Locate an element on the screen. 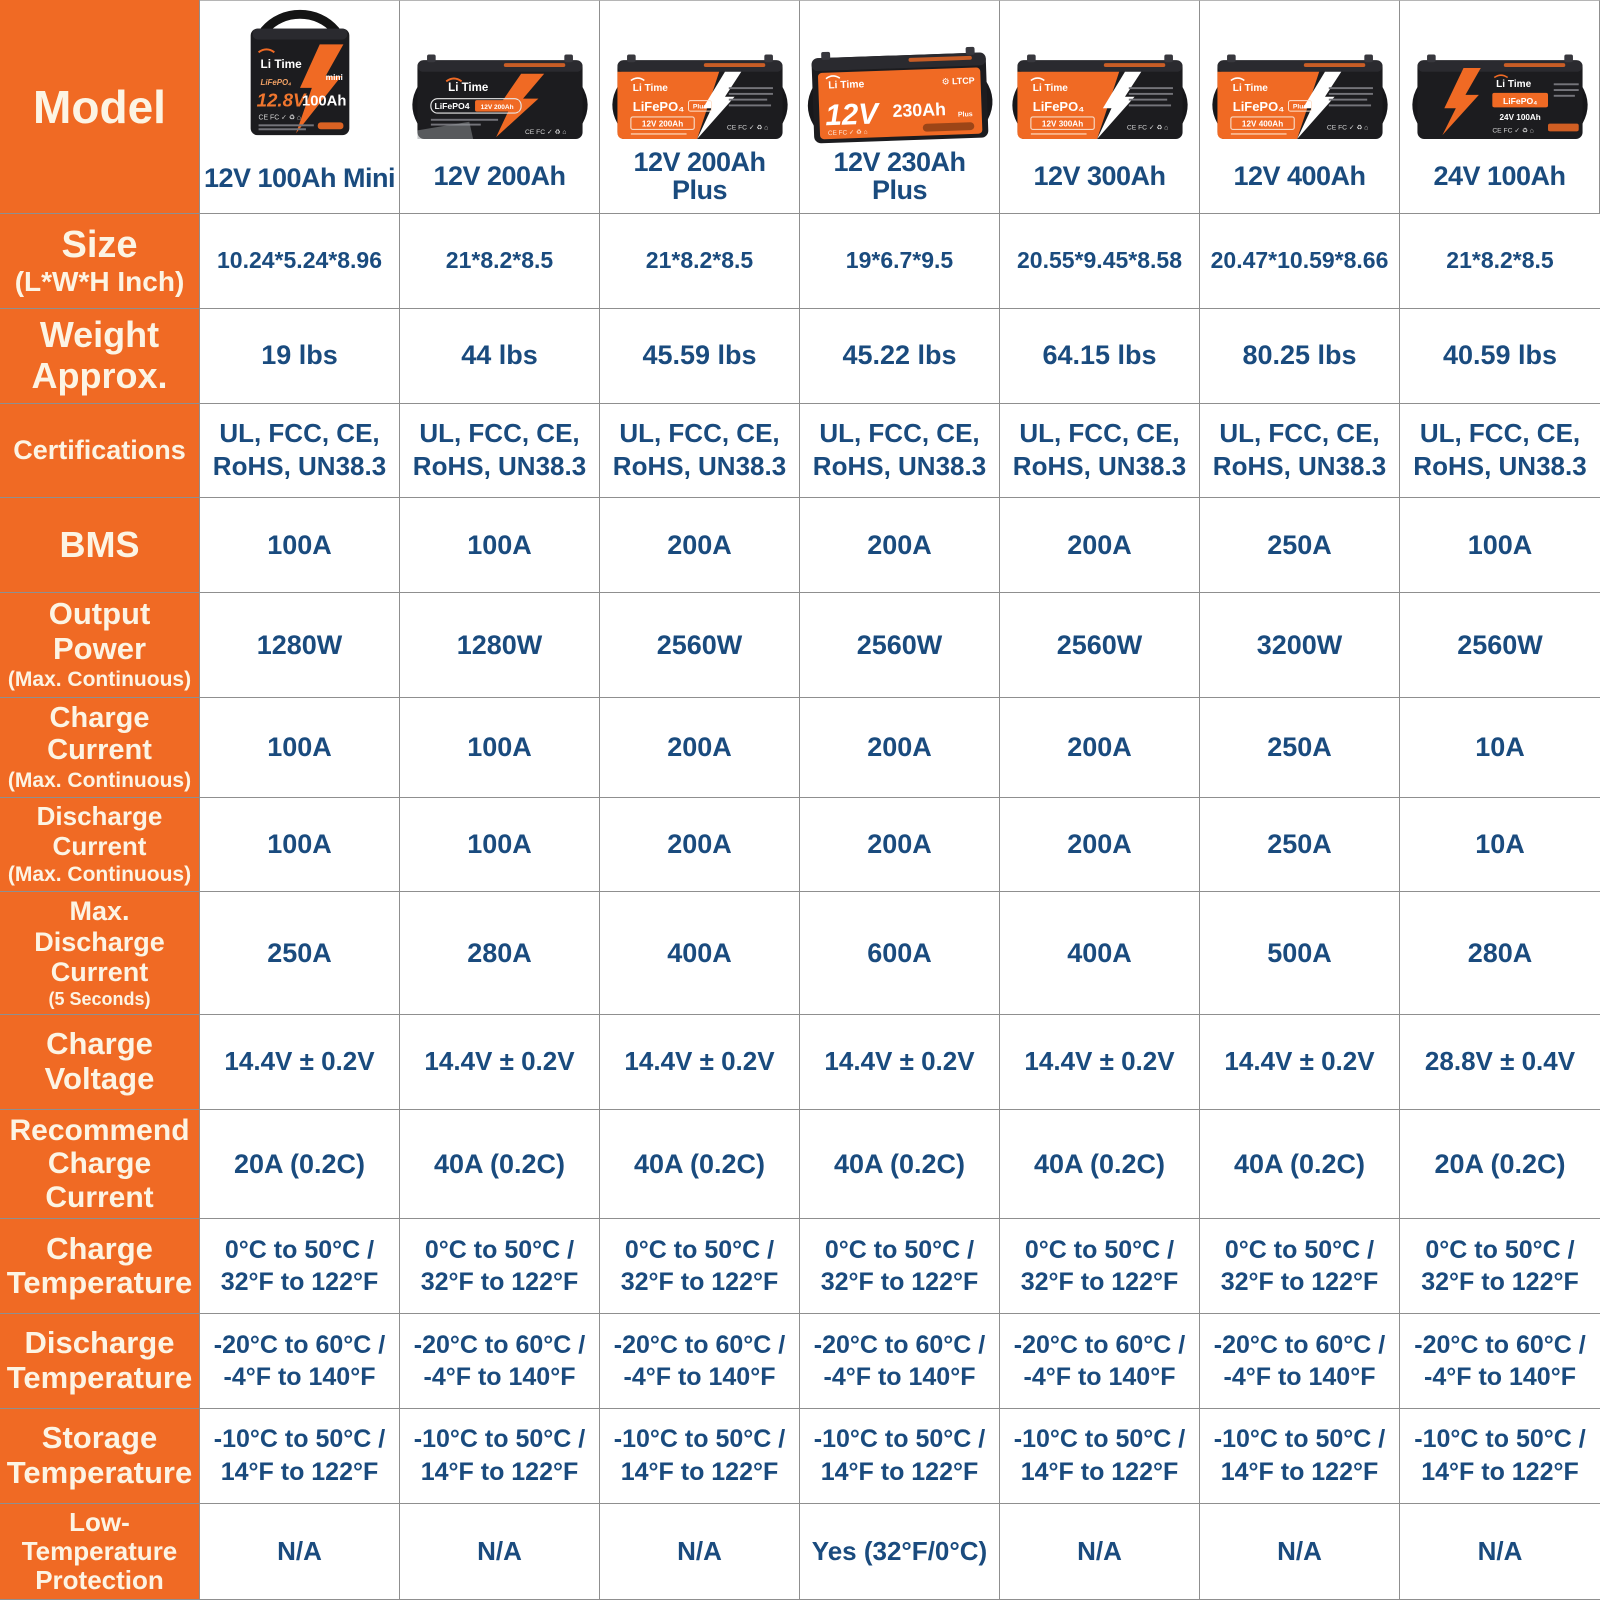 The width and height of the screenshot is (1600, 1600). cell-size-3: 19*6.7*9.5 is located at coordinates (900, 261).